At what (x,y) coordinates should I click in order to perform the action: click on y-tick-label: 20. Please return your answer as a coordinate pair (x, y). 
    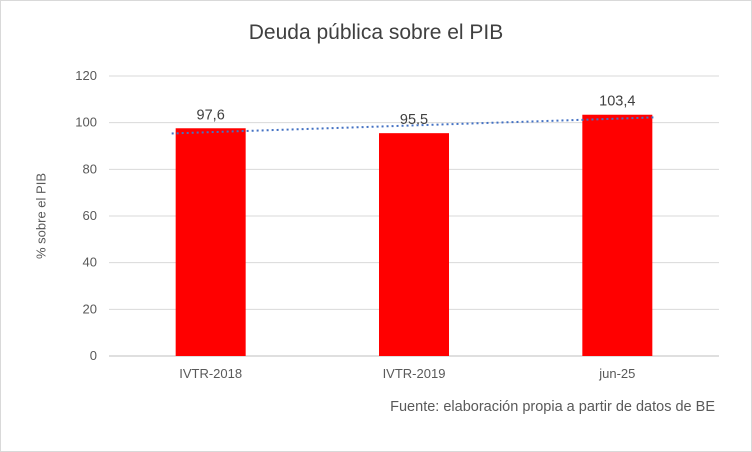
    Looking at the image, I should click on (90, 308).